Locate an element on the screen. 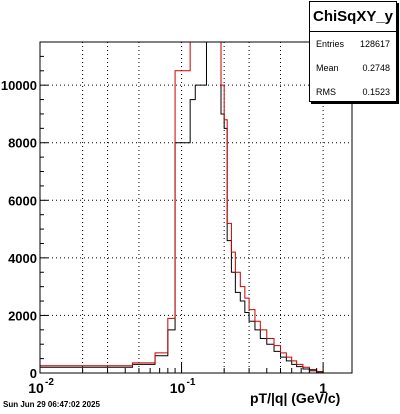 The image size is (400, 414). x-tick-label: 1 is located at coordinates (323, 388).